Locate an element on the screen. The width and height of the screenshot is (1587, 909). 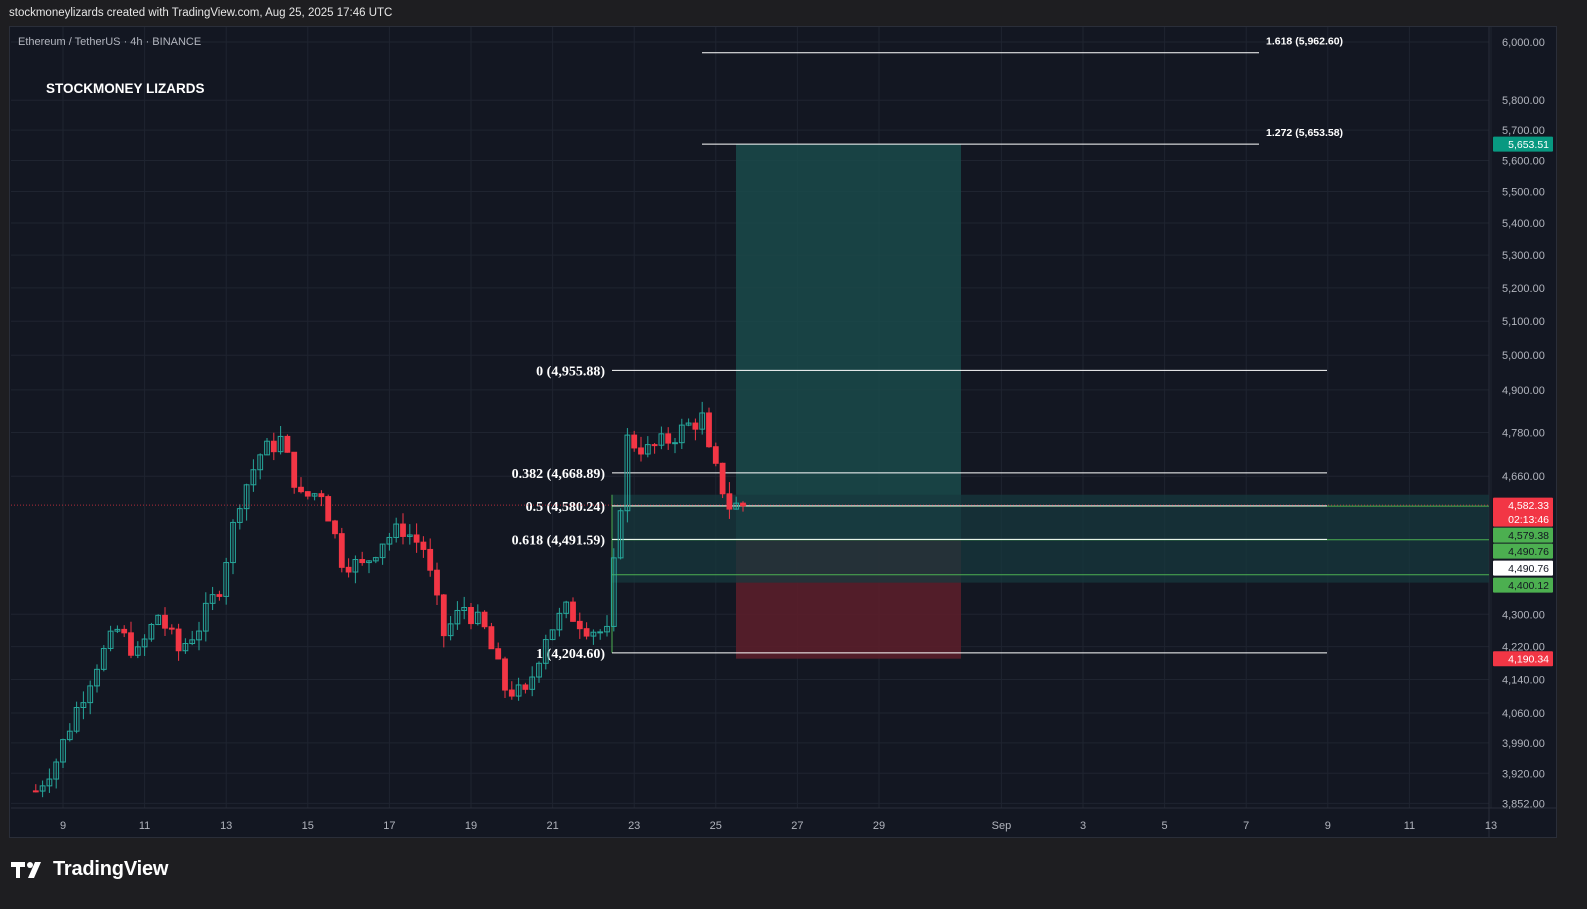
y-tick-label: 5,200.00 is located at coordinates (1523, 289).